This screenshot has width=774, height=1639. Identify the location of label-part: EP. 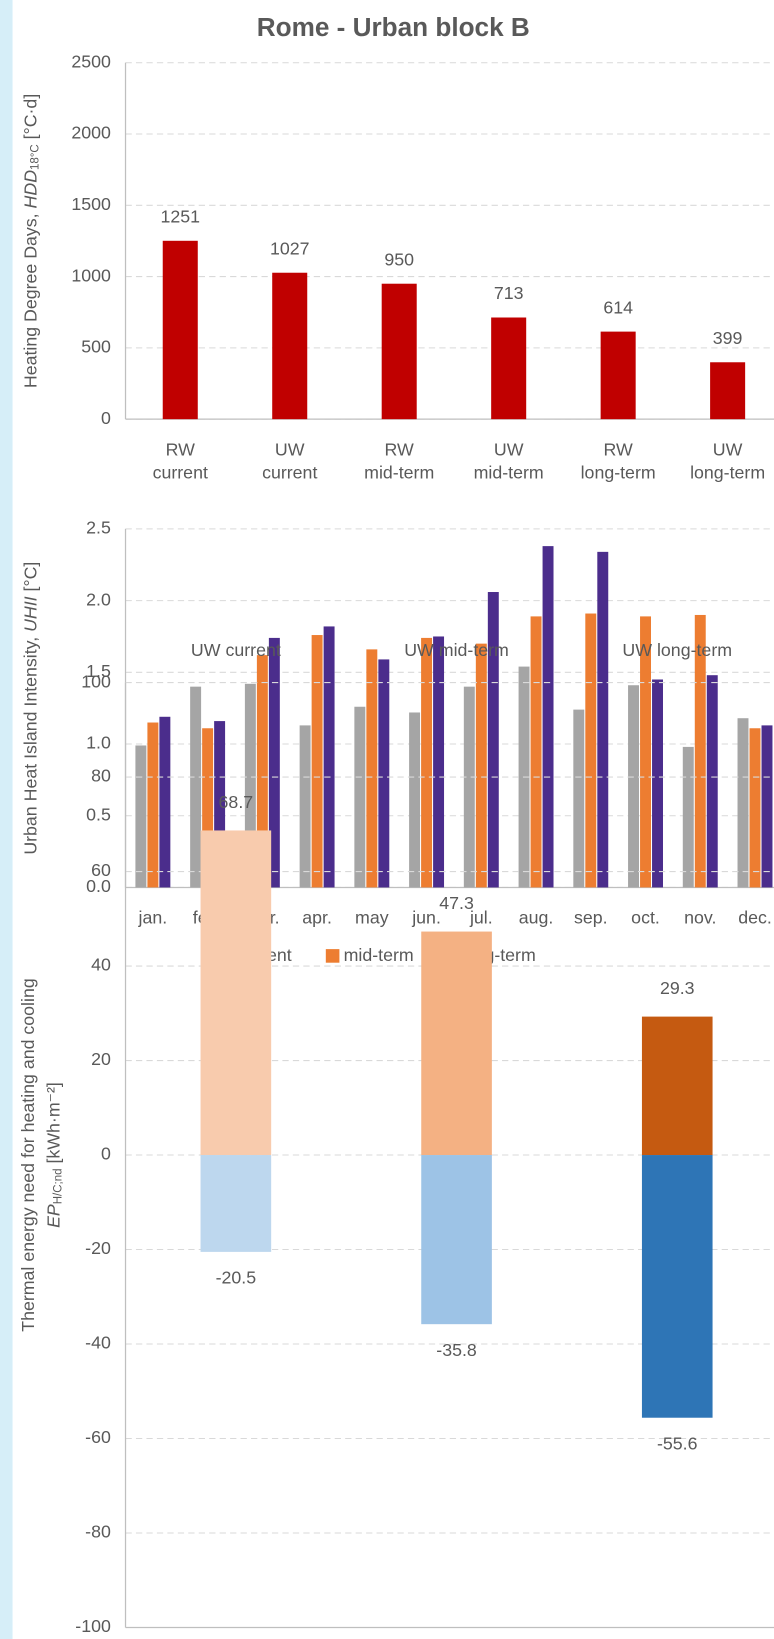
(53, 1216).